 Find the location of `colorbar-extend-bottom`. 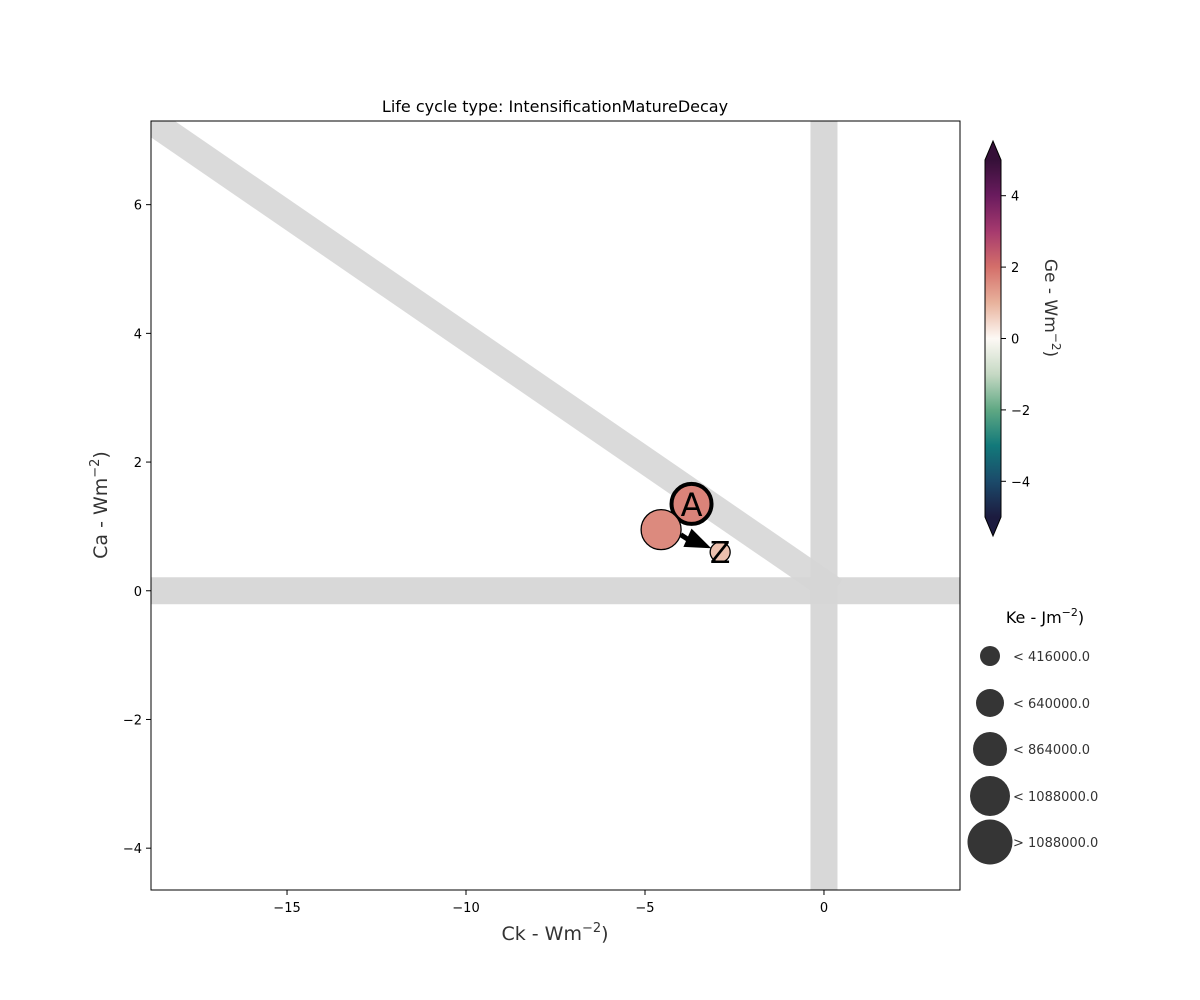

colorbar-extend-bottom is located at coordinates (993, 526).